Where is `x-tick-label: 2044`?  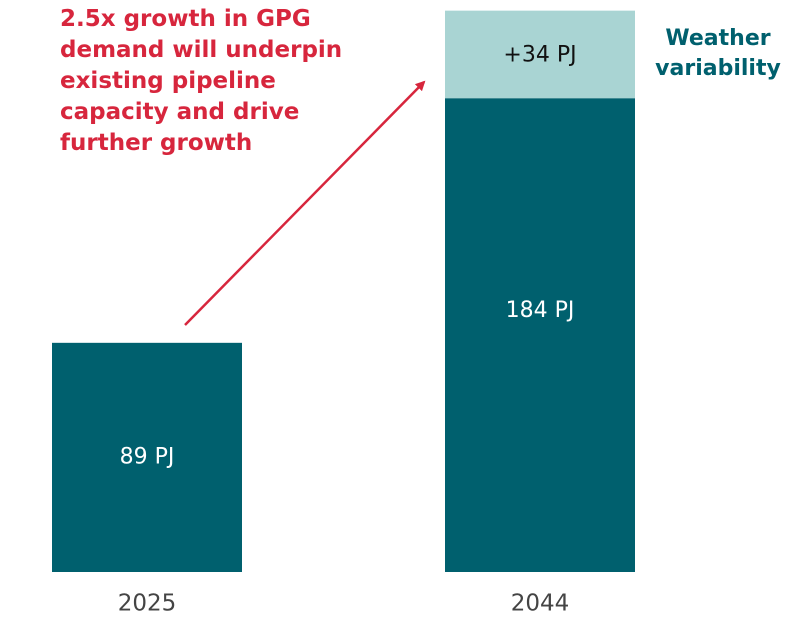 x-tick-label: 2044 is located at coordinates (540, 604).